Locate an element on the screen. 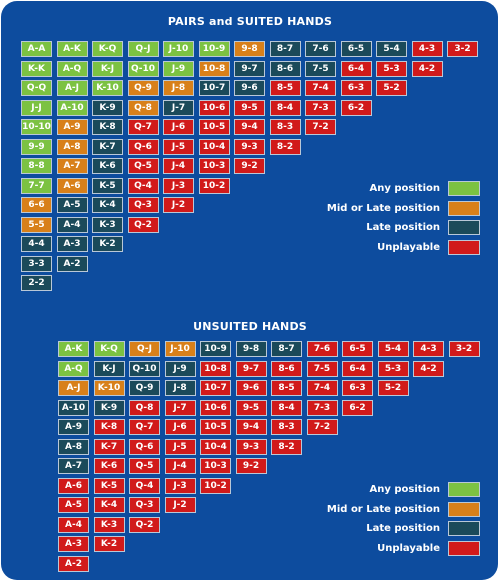 This screenshot has height=583, width=500. hand-cell: K-Q is located at coordinates (107, 49).